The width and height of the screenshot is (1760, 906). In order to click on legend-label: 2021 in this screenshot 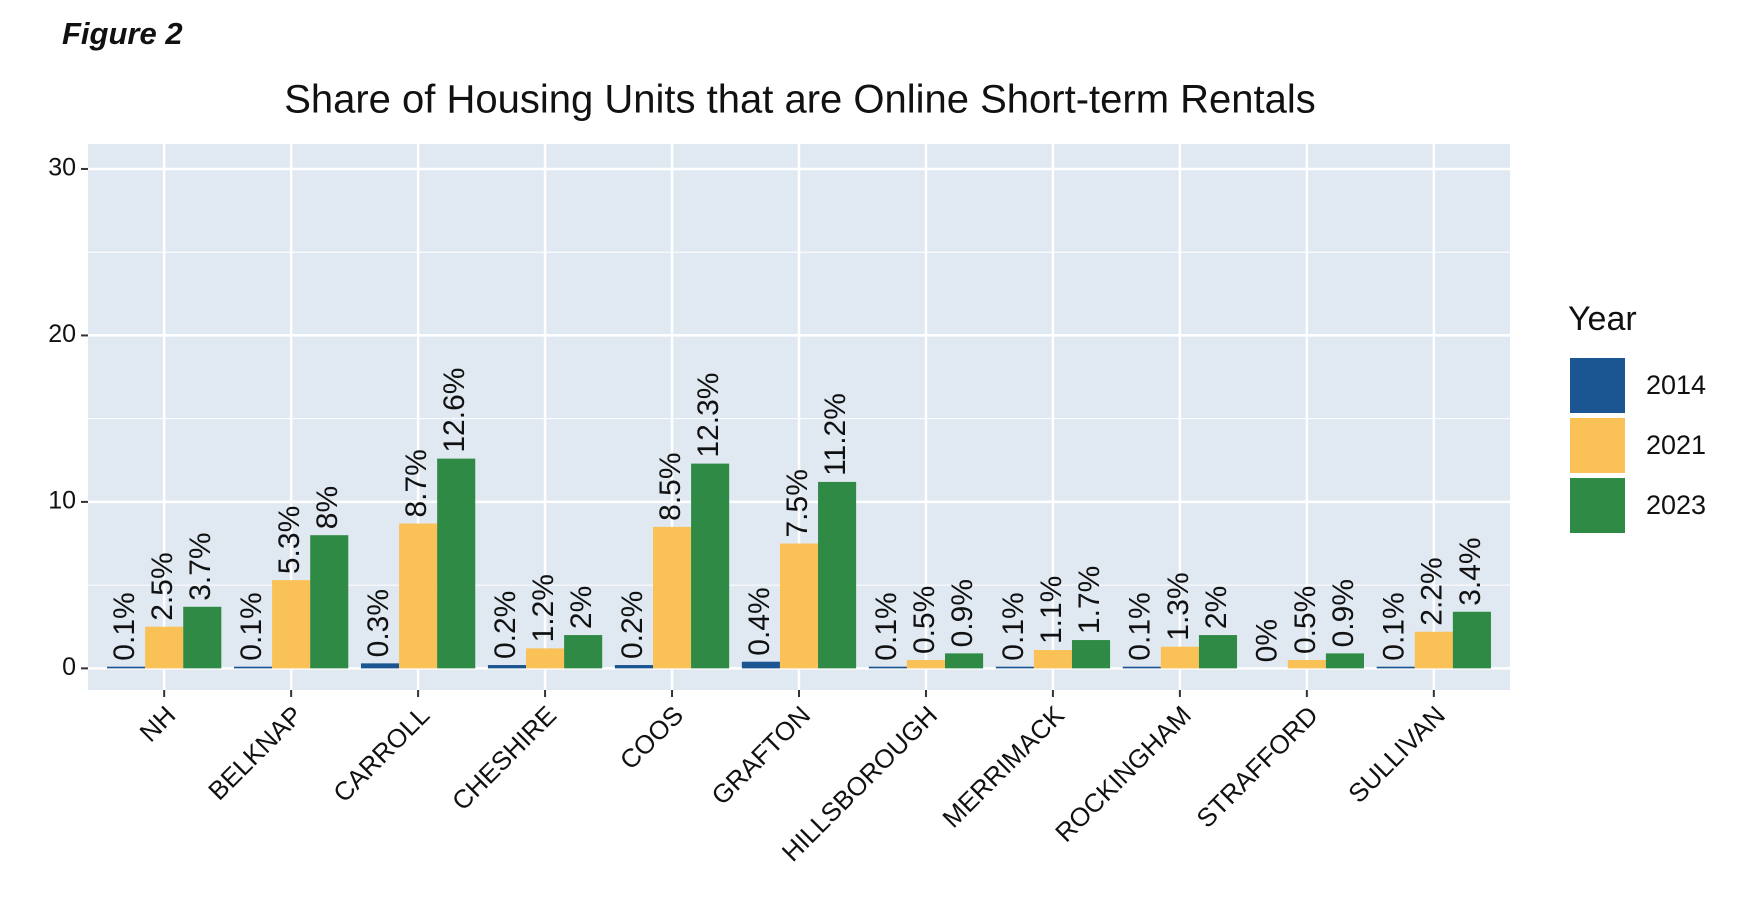, I will do `click(1676, 445)`.